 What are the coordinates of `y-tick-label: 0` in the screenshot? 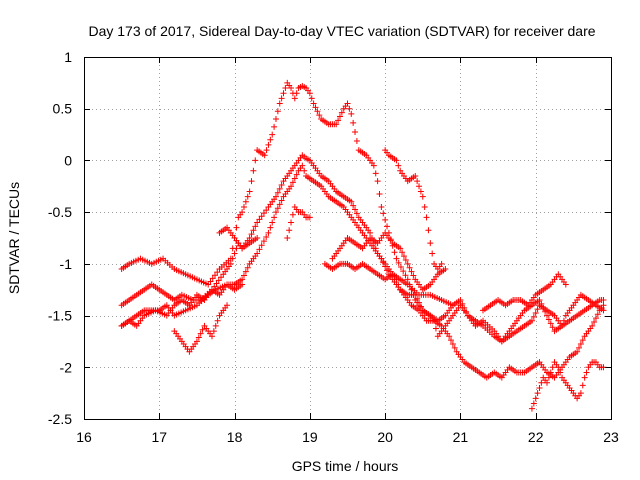 It's located at (68, 160).